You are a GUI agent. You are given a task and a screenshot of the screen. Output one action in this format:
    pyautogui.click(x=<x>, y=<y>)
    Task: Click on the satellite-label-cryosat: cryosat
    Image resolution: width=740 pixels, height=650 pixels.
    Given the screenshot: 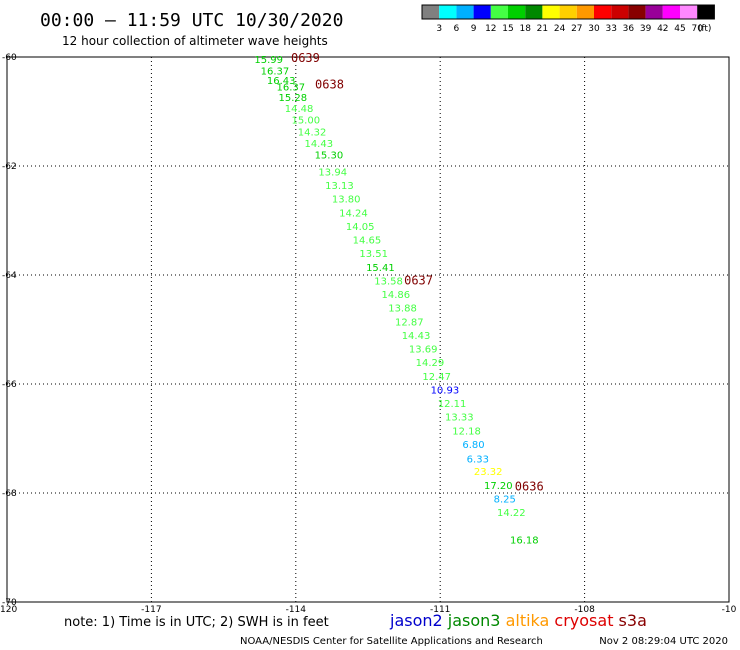 What is the action you would take?
    pyautogui.click(x=581, y=620)
    